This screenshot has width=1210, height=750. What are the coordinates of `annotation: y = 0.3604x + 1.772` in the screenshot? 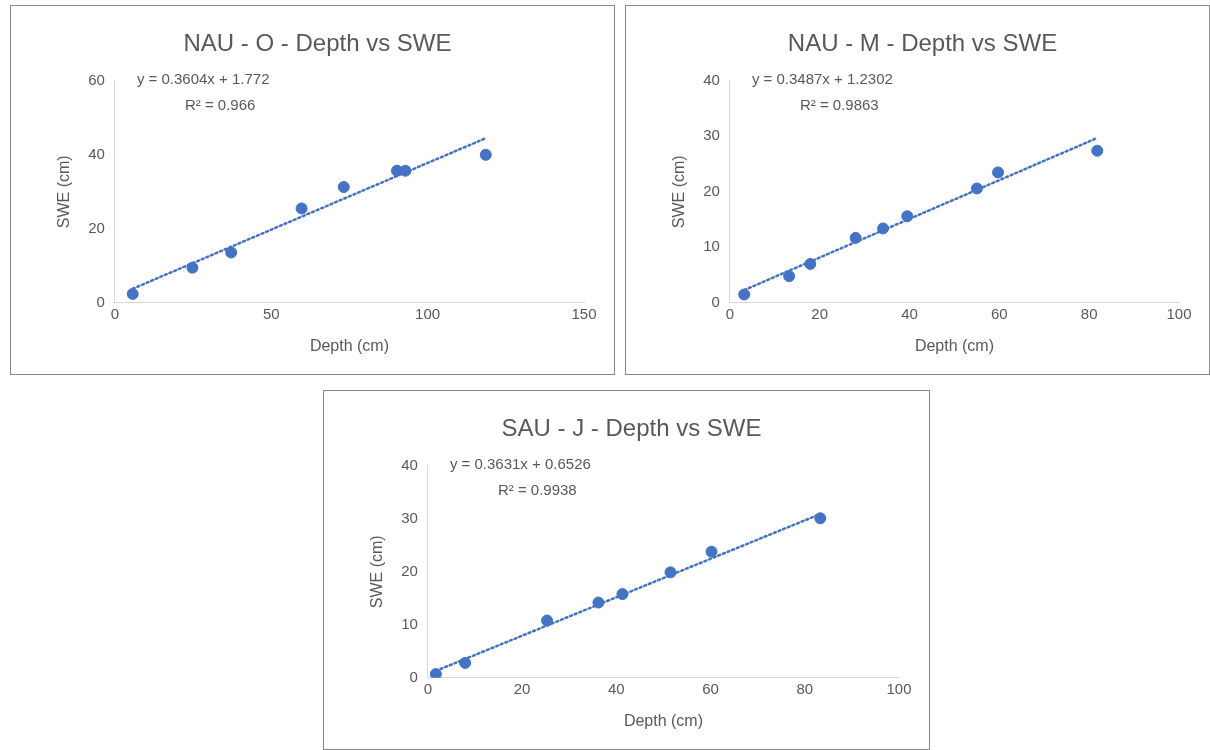 It's located at (203, 79).